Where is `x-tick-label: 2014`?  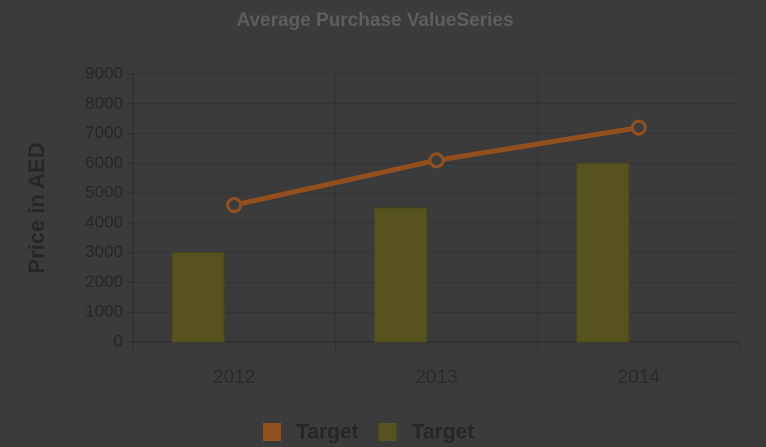
x-tick-label: 2014 is located at coordinates (639, 377).